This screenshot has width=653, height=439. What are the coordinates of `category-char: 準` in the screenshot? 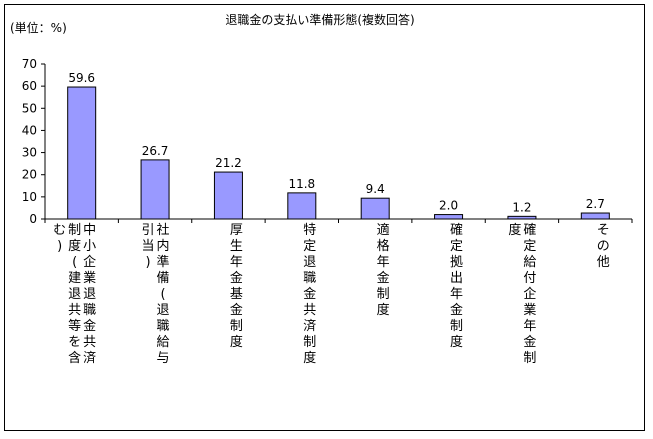 It's located at (163, 262).